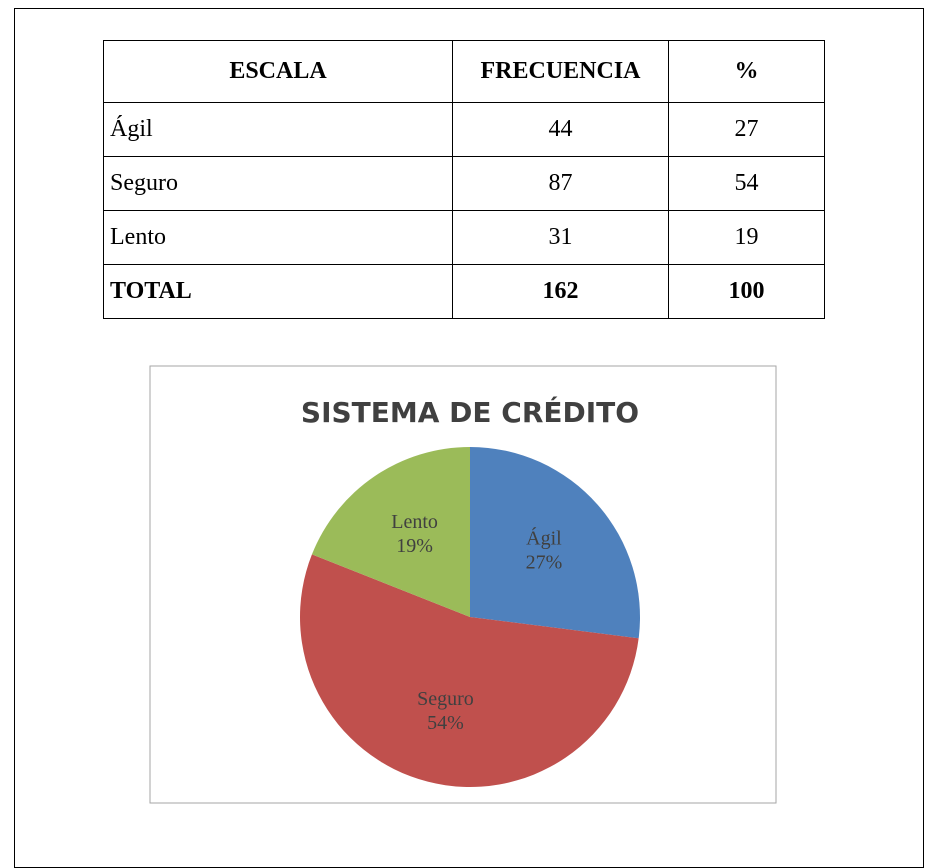 The height and width of the screenshot is (868, 934). Describe the element at coordinates (445, 723) in the screenshot. I see `slice-value-label: 54%` at that location.